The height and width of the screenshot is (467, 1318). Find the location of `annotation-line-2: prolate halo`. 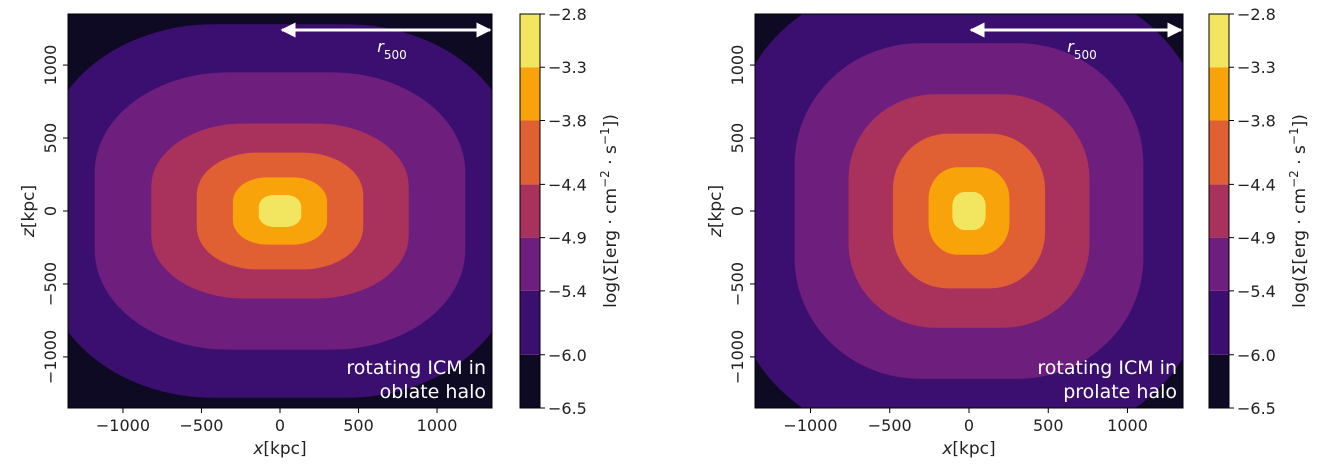

annotation-line-2: prolate halo is located at coordinates (1120, 392).